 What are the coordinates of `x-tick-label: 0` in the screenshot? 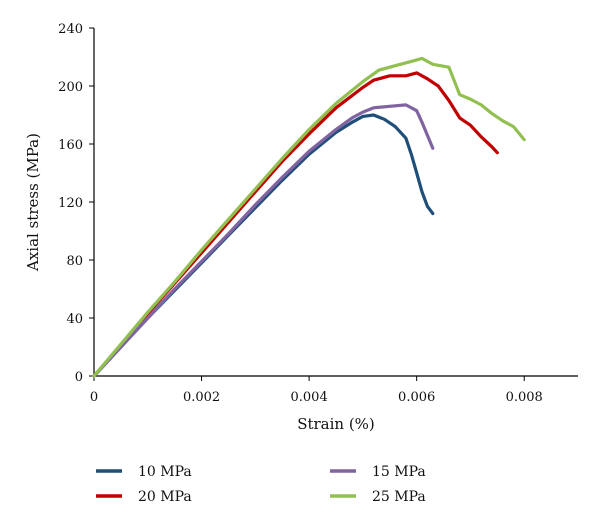 It's located at (94, 397).